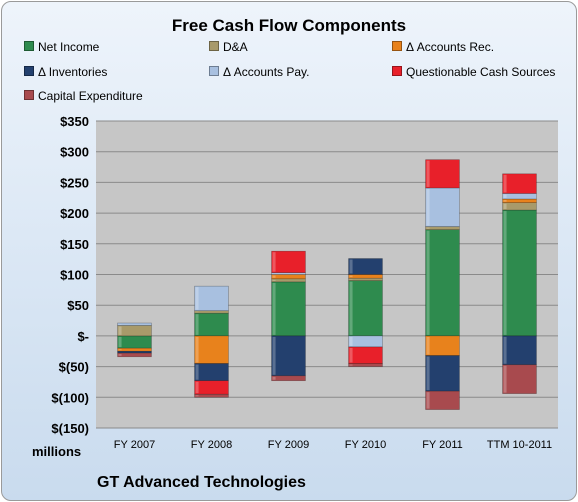 The width and height of the screenshot is (578, 502). Describe the element at coordinates (74, 121) in the screenshot. I see `y-tick-label: $350` at that location.